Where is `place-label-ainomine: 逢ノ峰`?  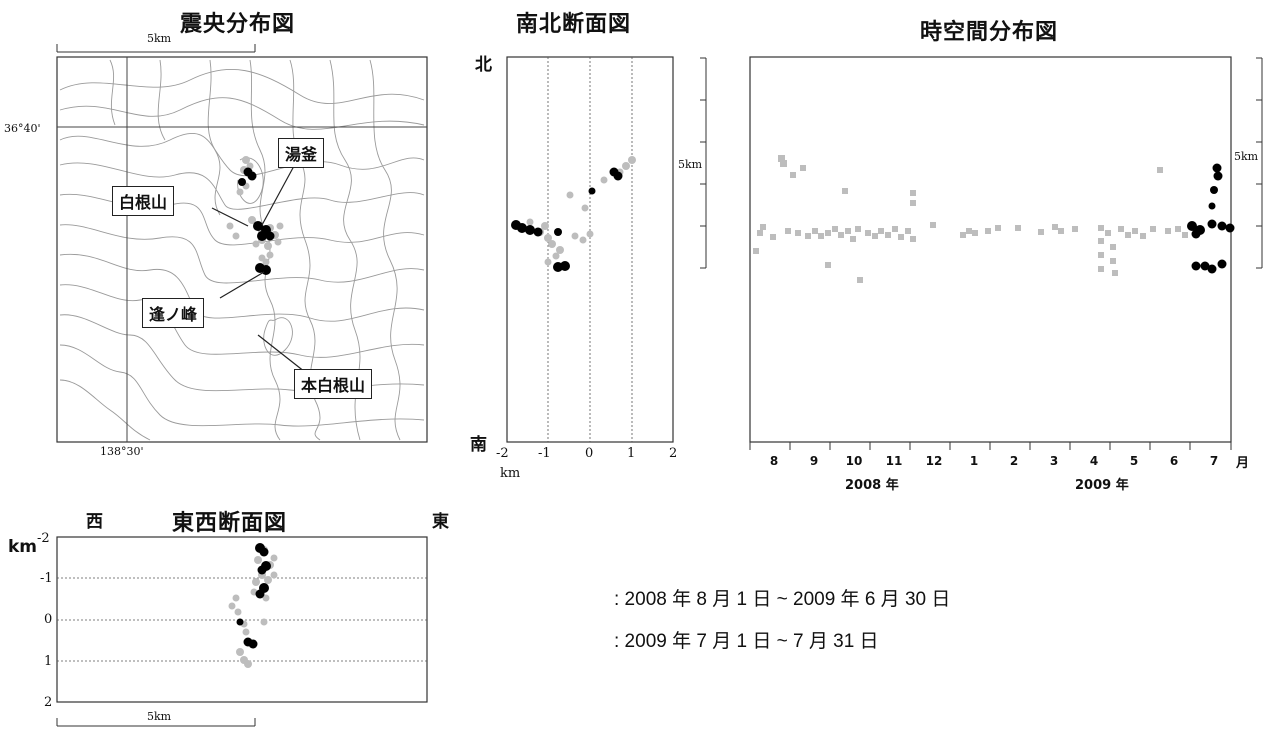
place-label-ainomine: 逢ノ峰 is located at coordinates (173, 313).